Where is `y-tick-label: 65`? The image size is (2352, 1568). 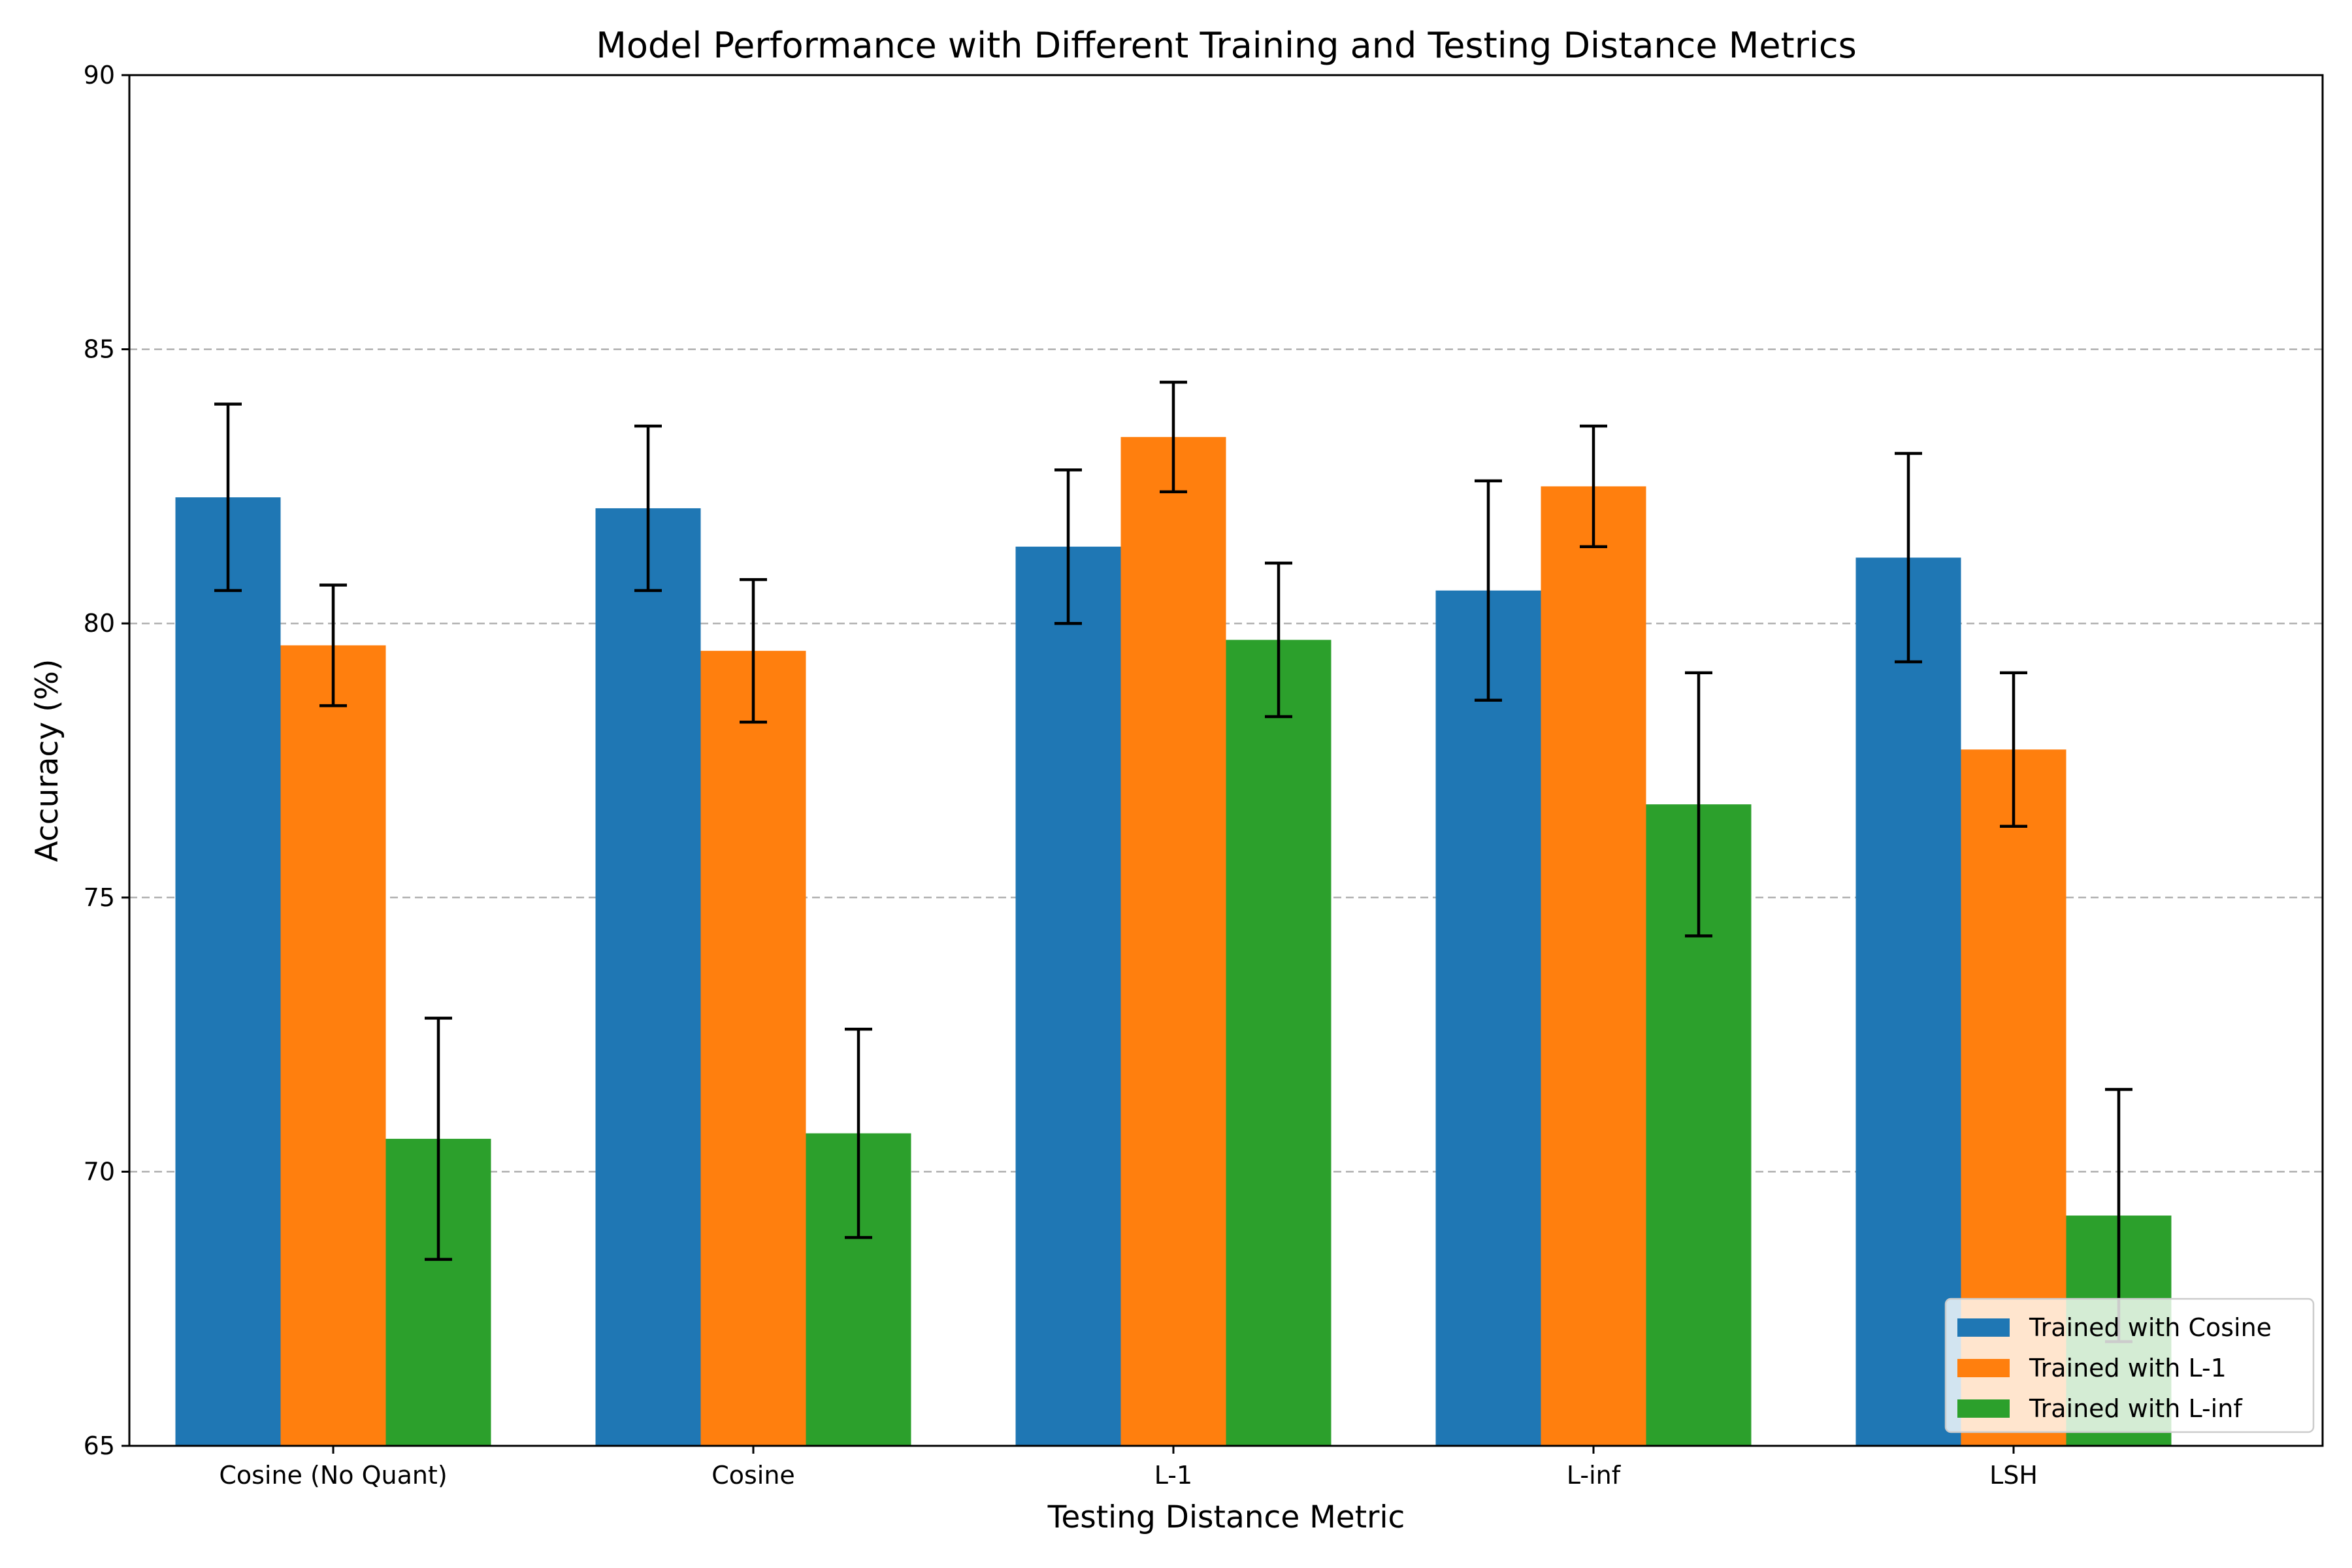
y-tick-label: 65 is located at coordinates (99, 1445).